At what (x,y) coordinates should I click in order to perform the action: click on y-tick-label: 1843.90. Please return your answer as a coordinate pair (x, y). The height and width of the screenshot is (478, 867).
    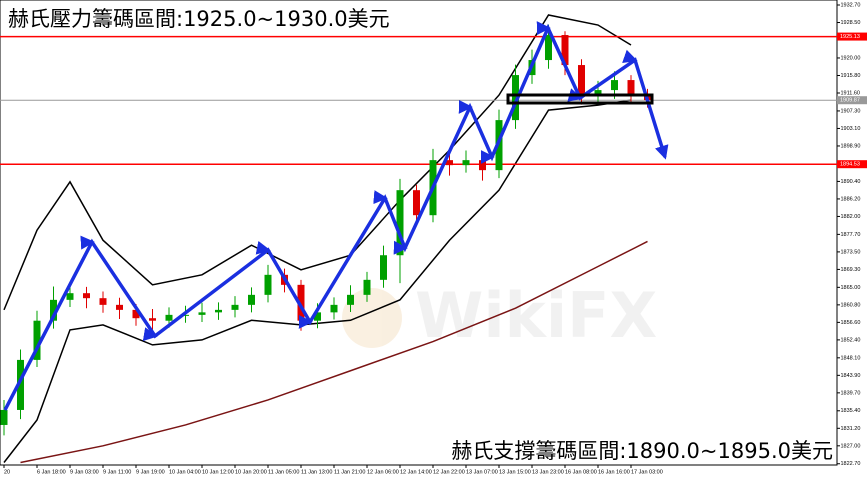
    Looking at the image, I should click on (851, 376).